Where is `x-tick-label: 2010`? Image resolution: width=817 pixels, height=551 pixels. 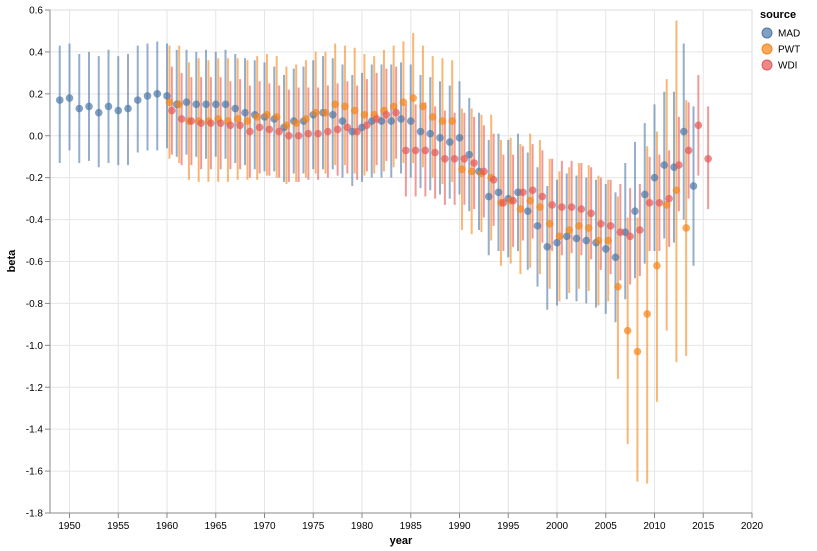
x-tick-label: 2010 is located at coordinates (654, 526).